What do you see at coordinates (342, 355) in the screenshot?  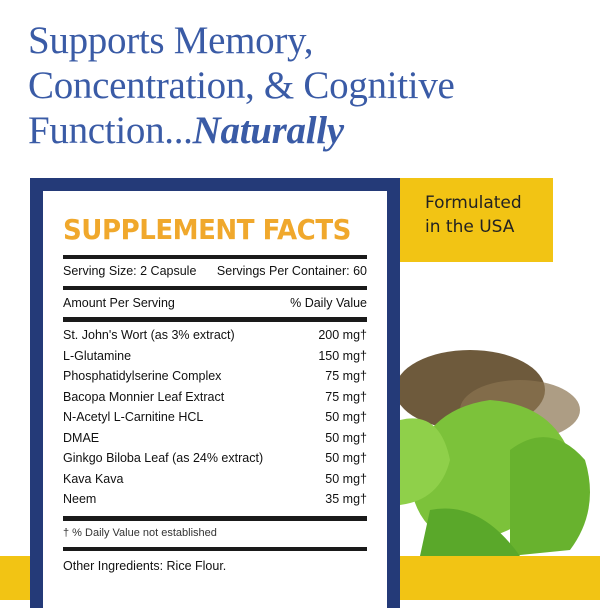 I see `ingredient-amount: 150 mg†` at bounding box center [342, 355].